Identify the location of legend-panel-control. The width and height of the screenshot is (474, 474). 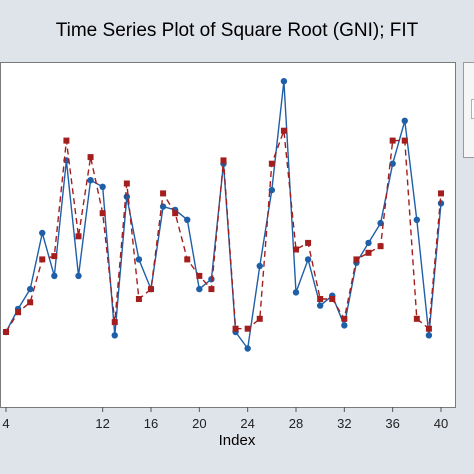
(472, 109).